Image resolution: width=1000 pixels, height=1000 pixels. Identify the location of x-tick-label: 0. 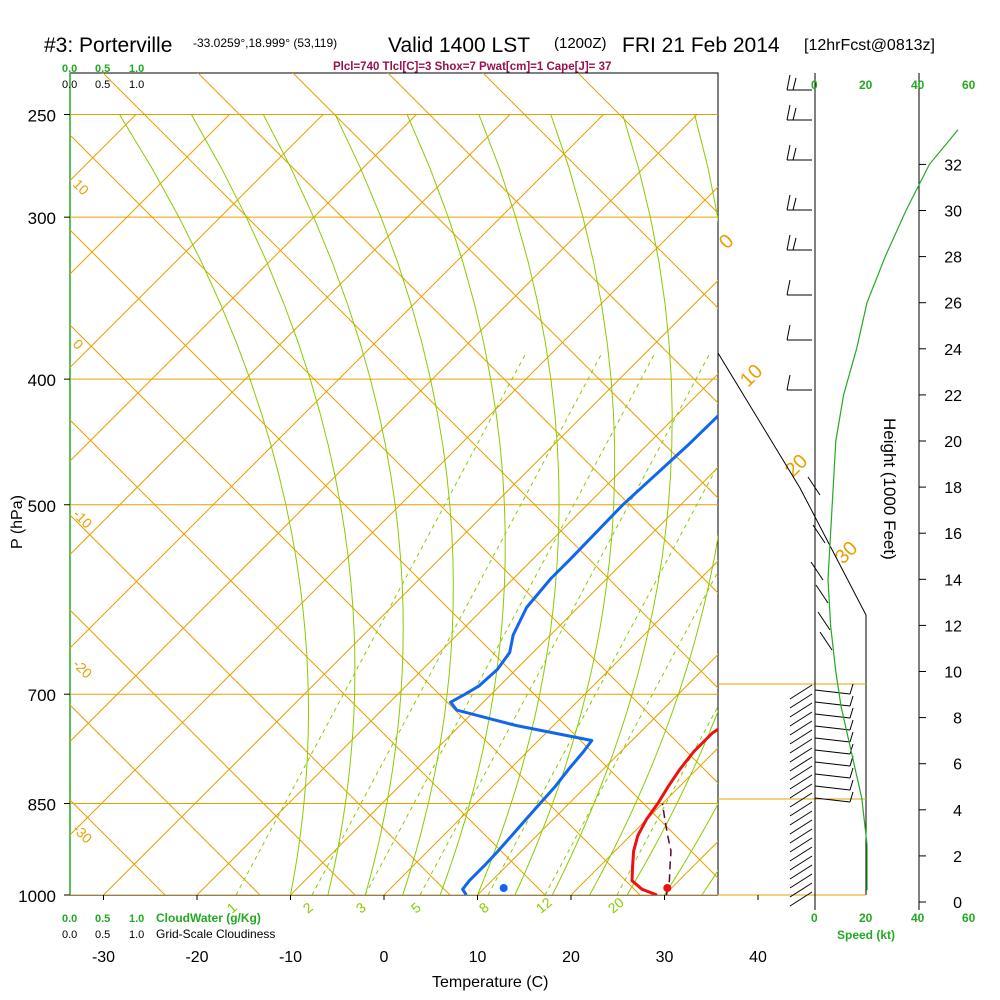
(384, 957).